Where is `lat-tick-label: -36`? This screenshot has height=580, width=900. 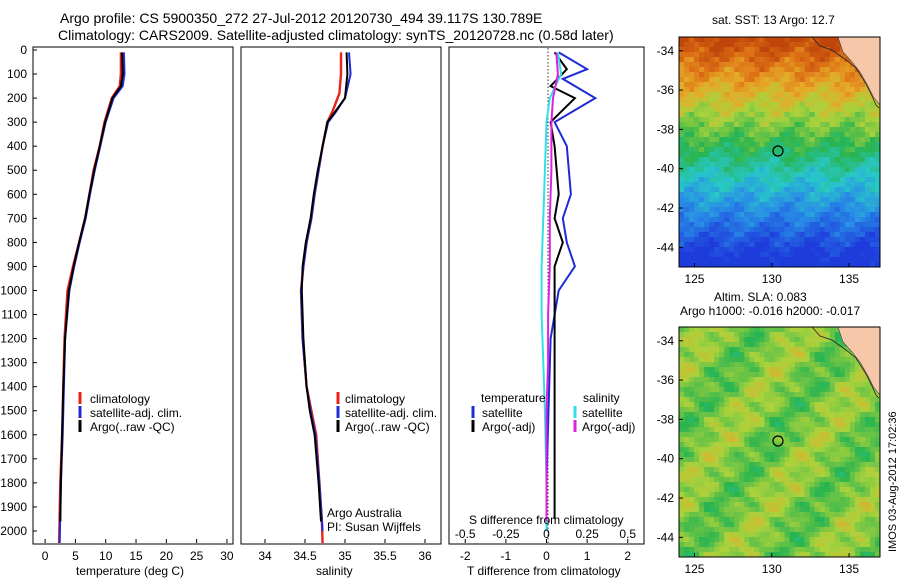
lat-tick-label: -36 is located at coordinates (666, 90).